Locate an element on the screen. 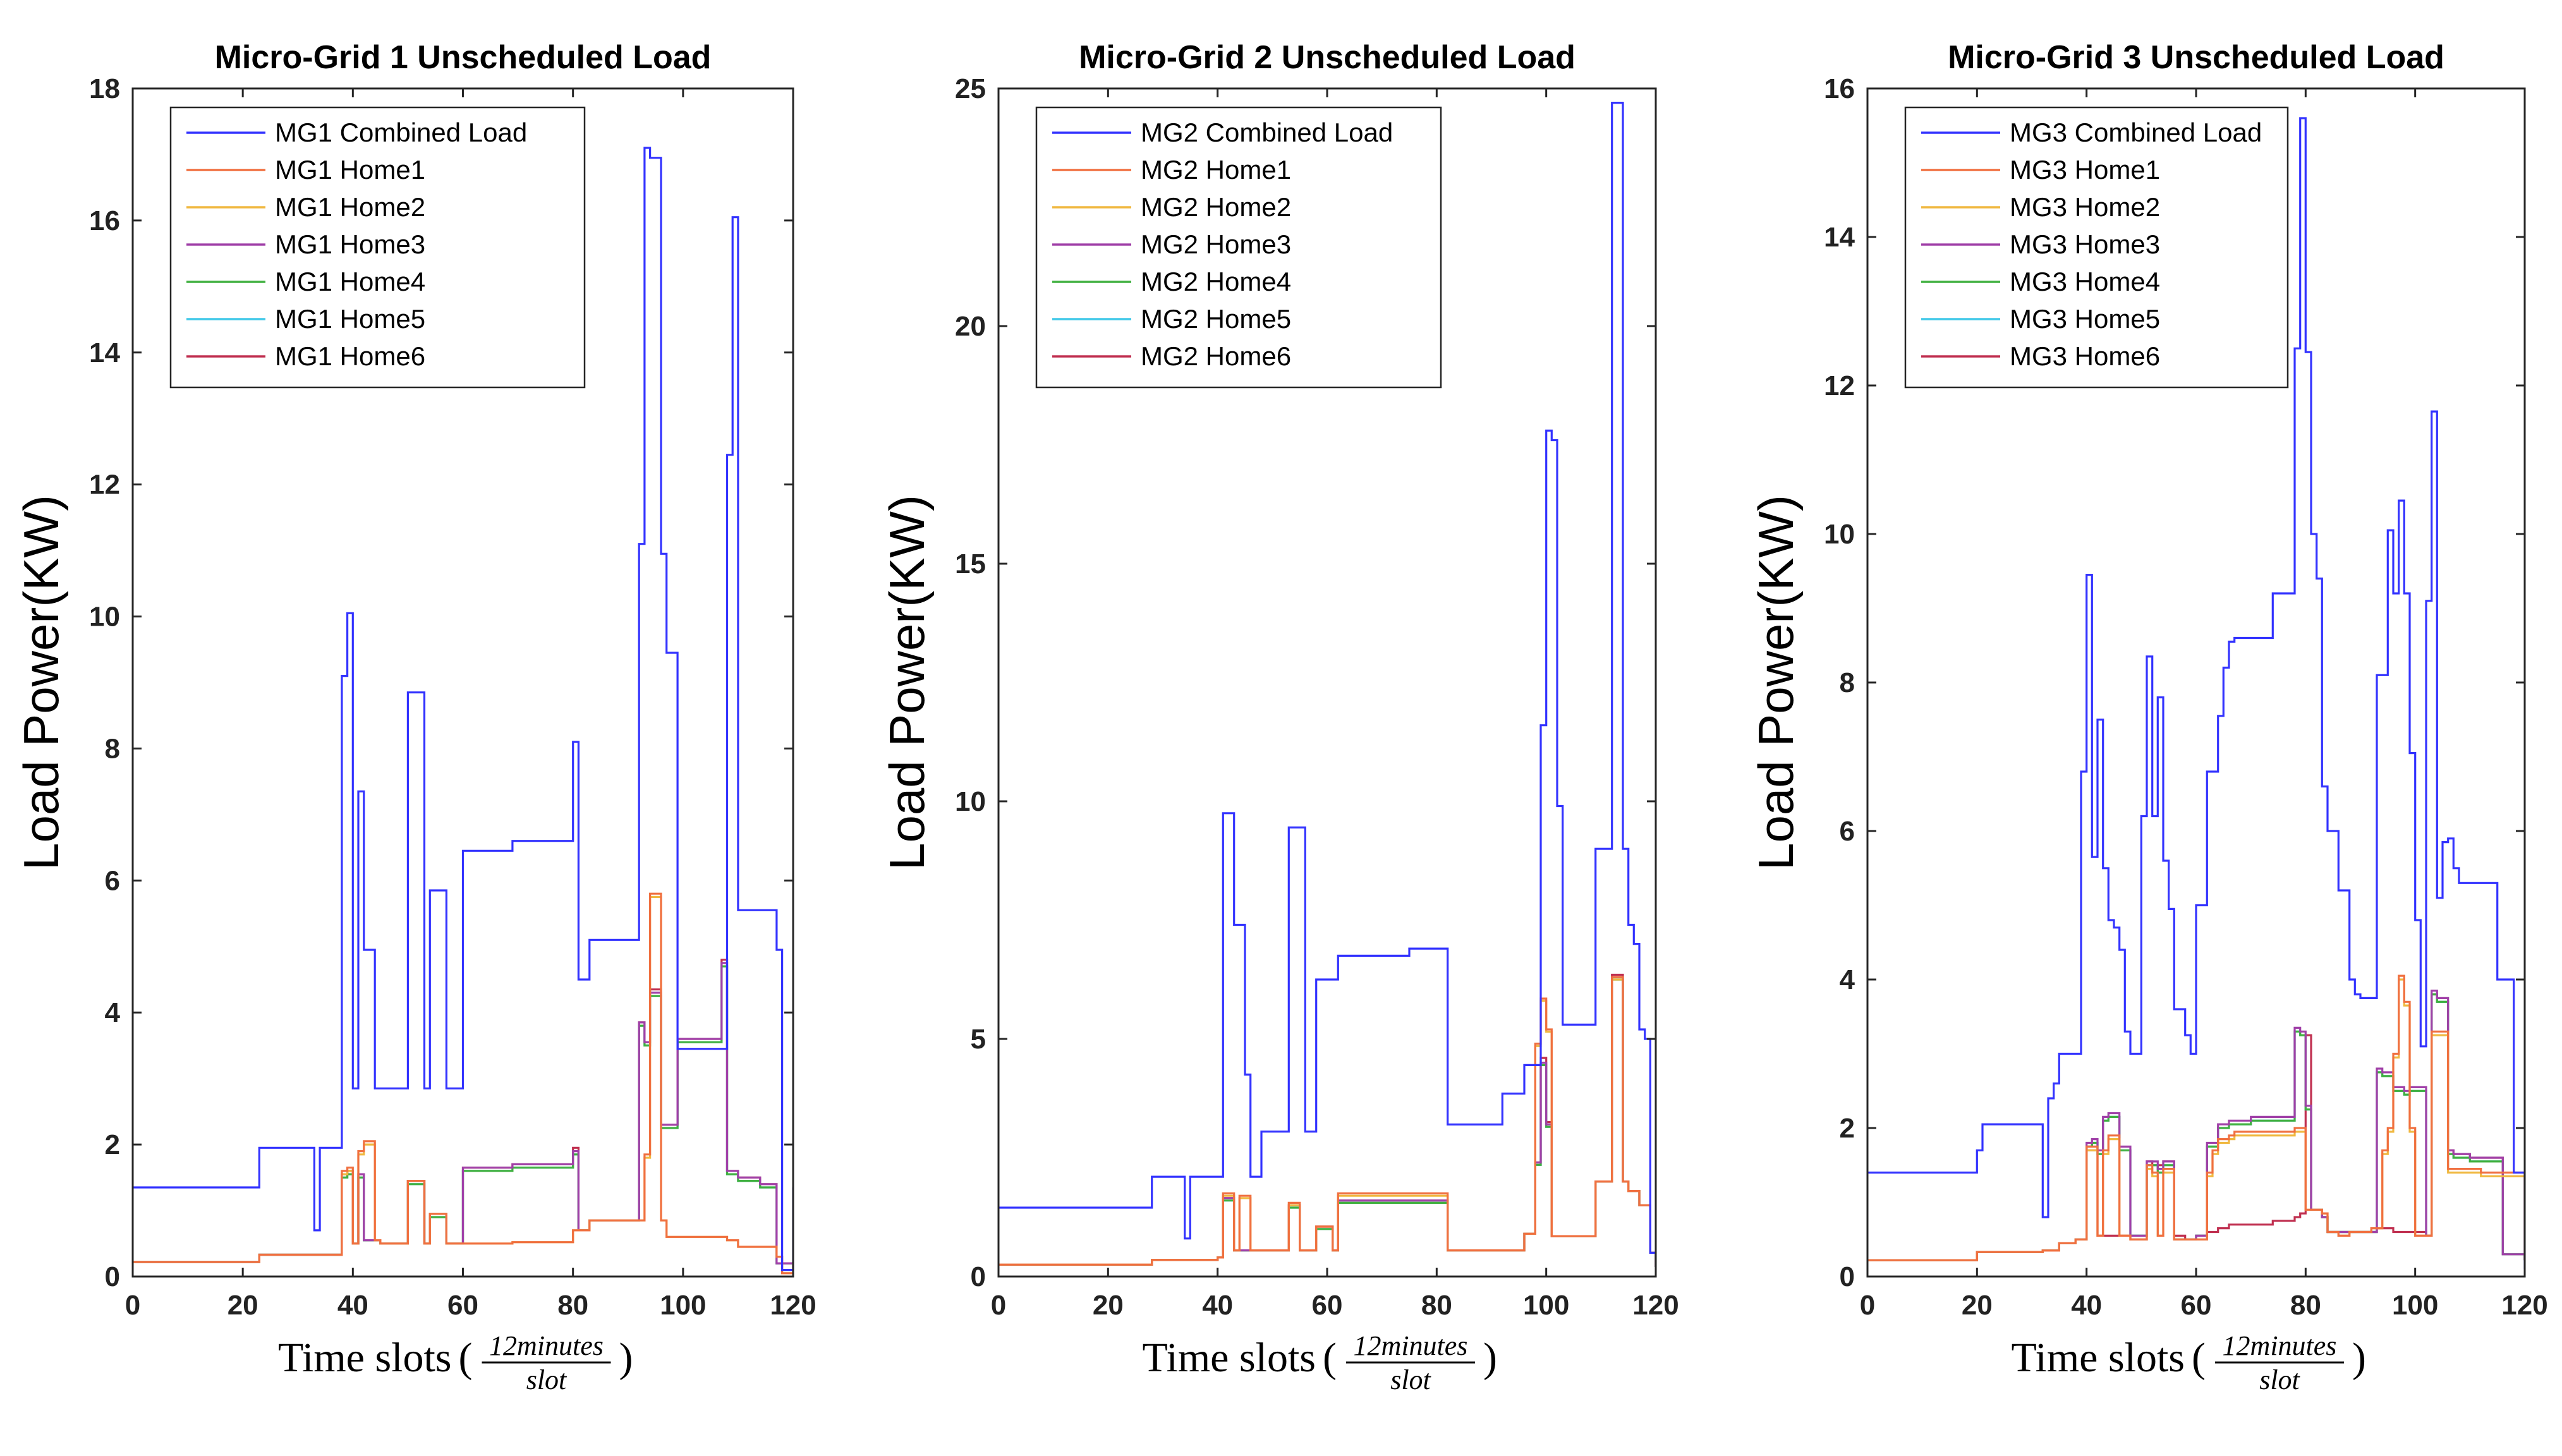 The height and width of the screenshot is (1456, 2562). mg3-legend-label-mg3-home3: MG3 Home3 is located at coordinates (2085, 244).